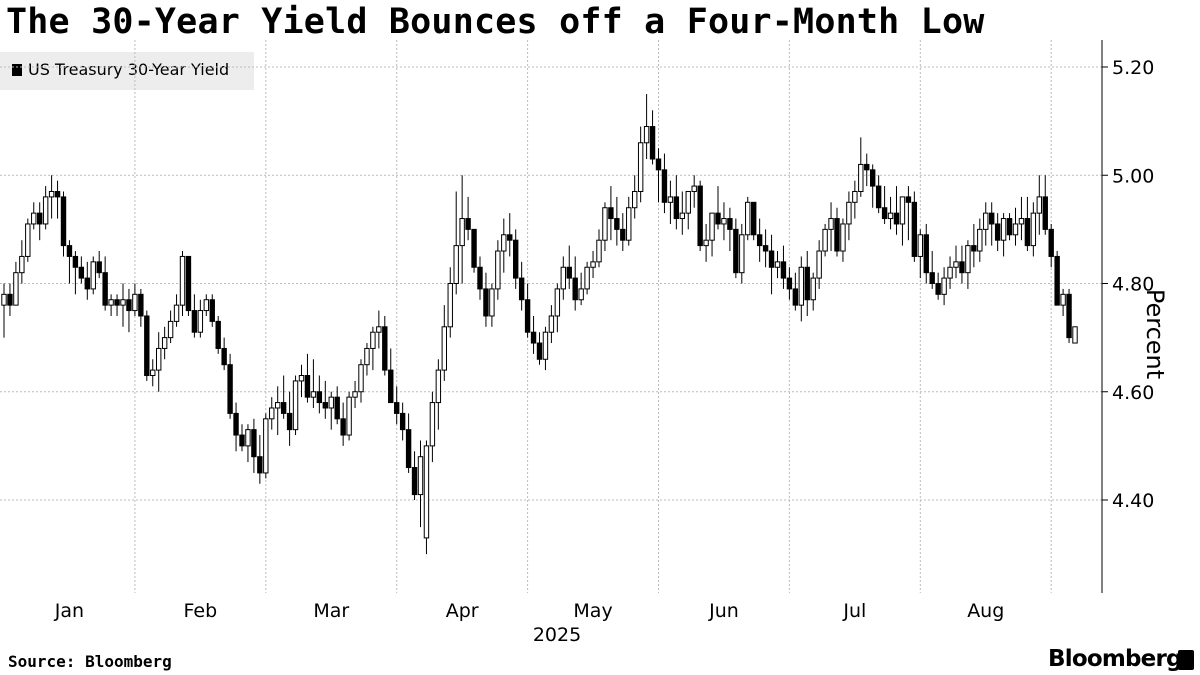 Image resolution: width=1200 pixels, height=675 pixels. Describe the element at coordinates (1155, 334) in the screenshot. I see `y-axis-title: Percent` at that location.